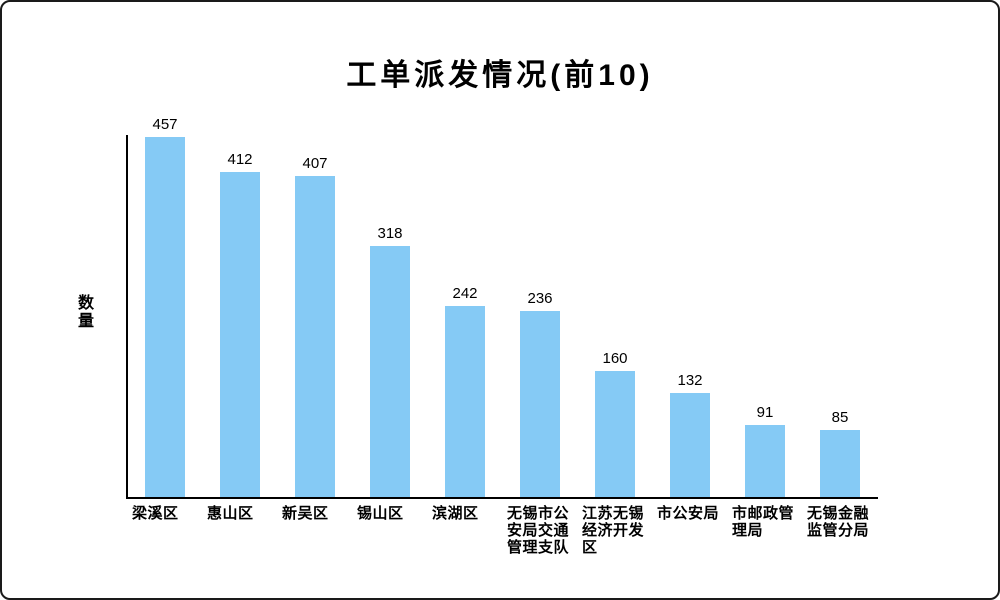  I want to click on x-category-label: 江苏无锡 经济开发 区, so click(613, 530).